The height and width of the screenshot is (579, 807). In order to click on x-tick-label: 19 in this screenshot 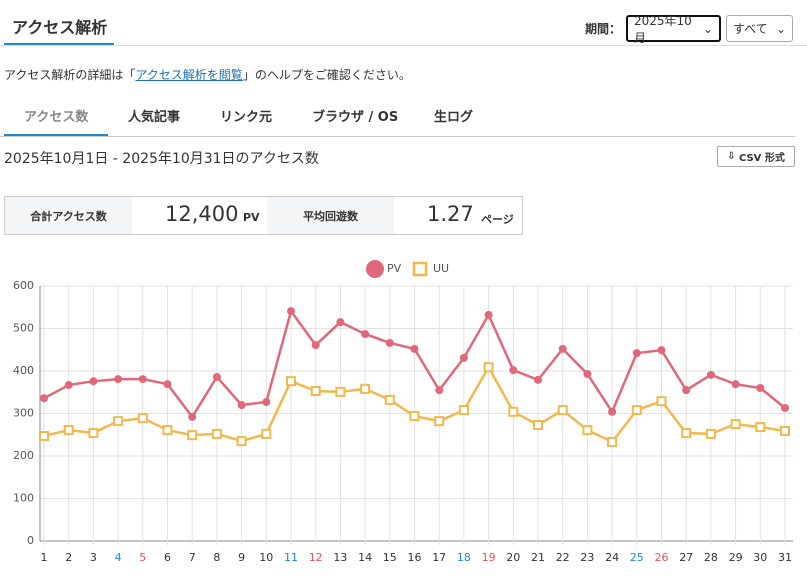, I will do `click(489, 557)`.